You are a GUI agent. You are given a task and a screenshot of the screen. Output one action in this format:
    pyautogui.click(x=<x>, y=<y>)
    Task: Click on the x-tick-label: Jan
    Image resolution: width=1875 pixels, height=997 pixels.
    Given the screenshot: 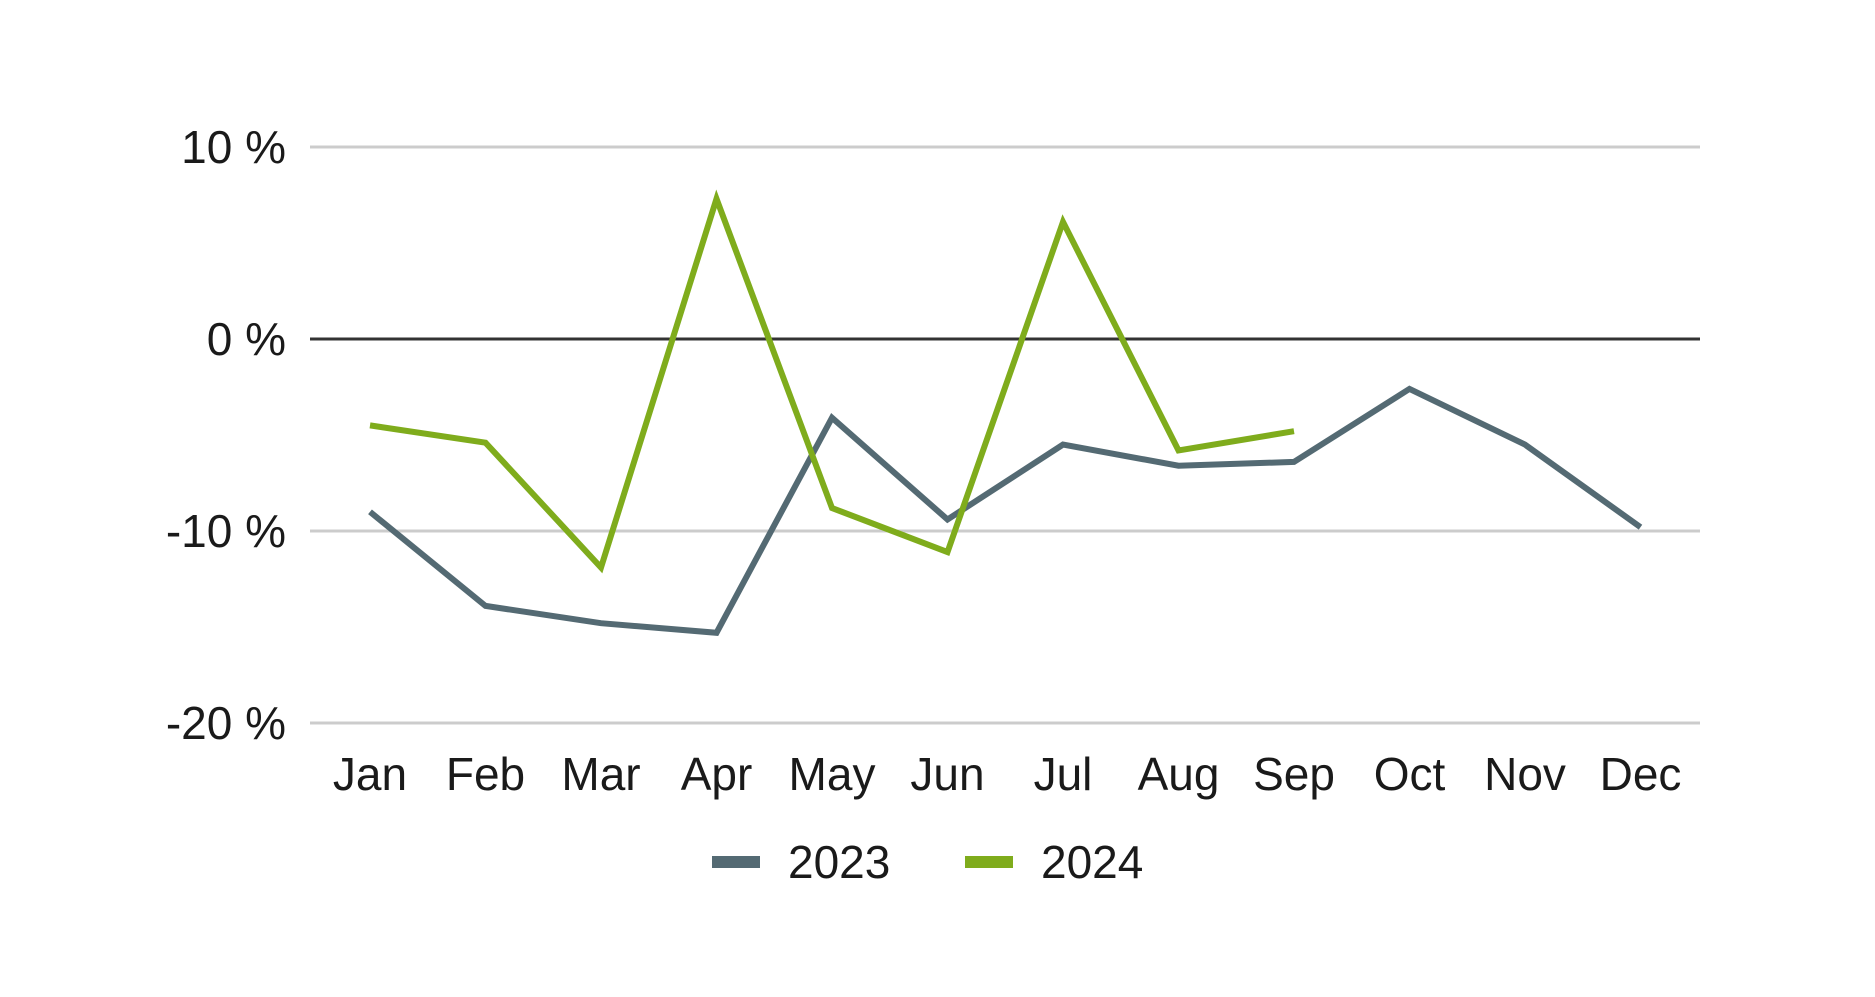 What is the action you would take?
    pyautogui.click(x=370, y=774)
    